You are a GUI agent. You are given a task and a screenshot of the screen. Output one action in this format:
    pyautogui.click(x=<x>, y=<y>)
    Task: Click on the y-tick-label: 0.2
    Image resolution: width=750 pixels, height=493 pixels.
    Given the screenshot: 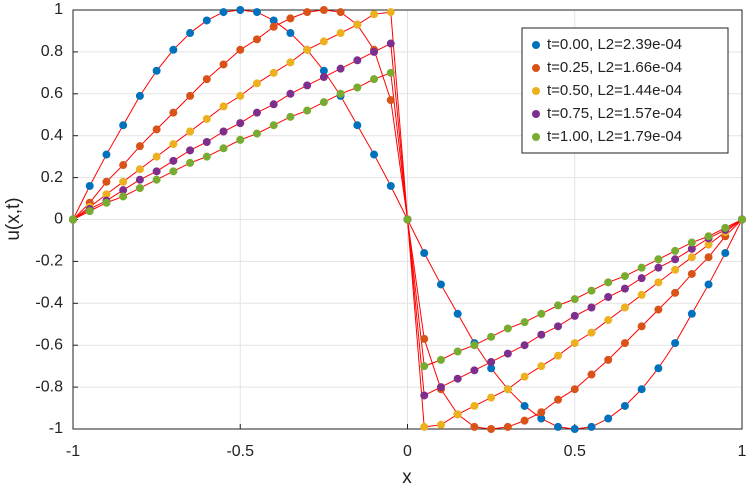 What is the action you would take?
    pyautogui.click(x=52, y=177)
    